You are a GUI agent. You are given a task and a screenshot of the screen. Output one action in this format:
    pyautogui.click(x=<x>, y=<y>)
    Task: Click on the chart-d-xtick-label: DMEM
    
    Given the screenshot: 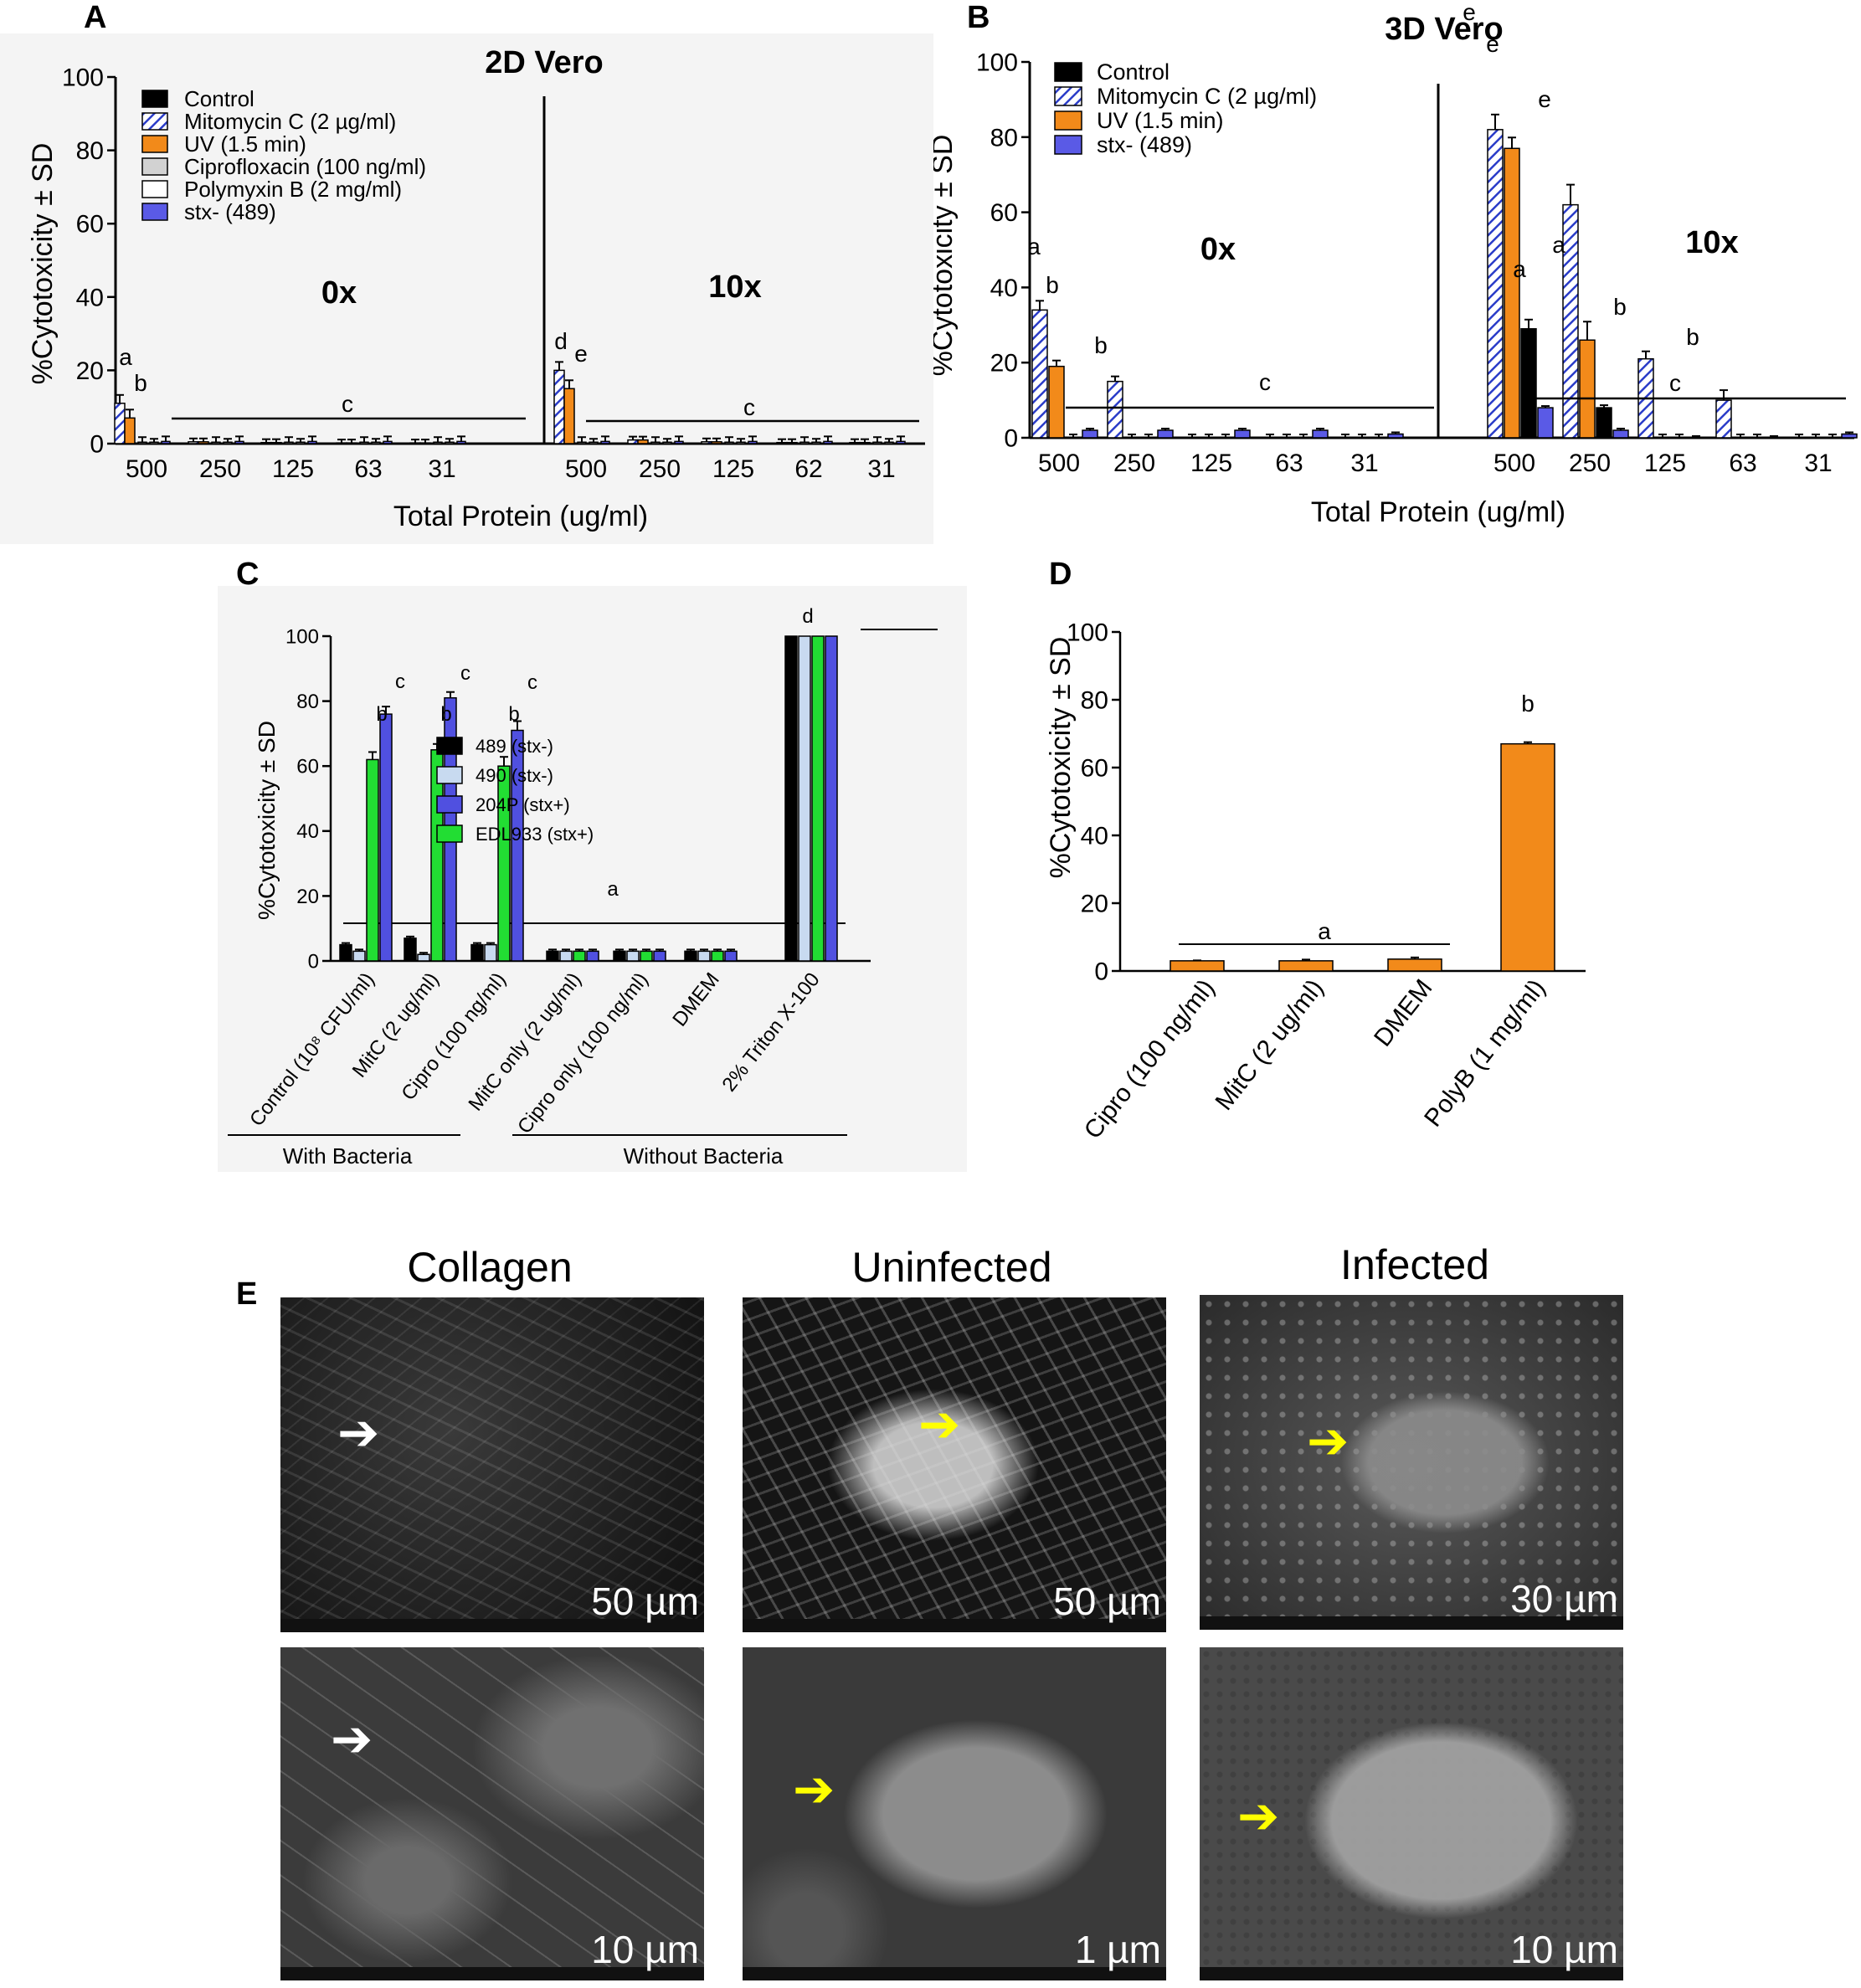 What is the action you would take?
    pyautogui.click(x=1403, y=1013)
    